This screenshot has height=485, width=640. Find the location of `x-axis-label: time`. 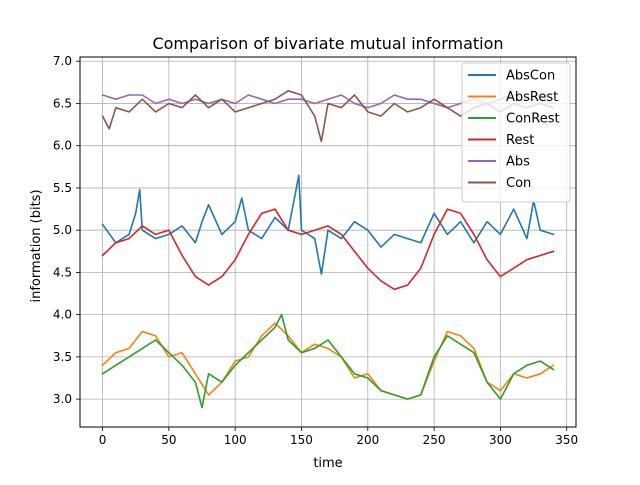

x-axis-label: time is located at coordinates (327, 463).